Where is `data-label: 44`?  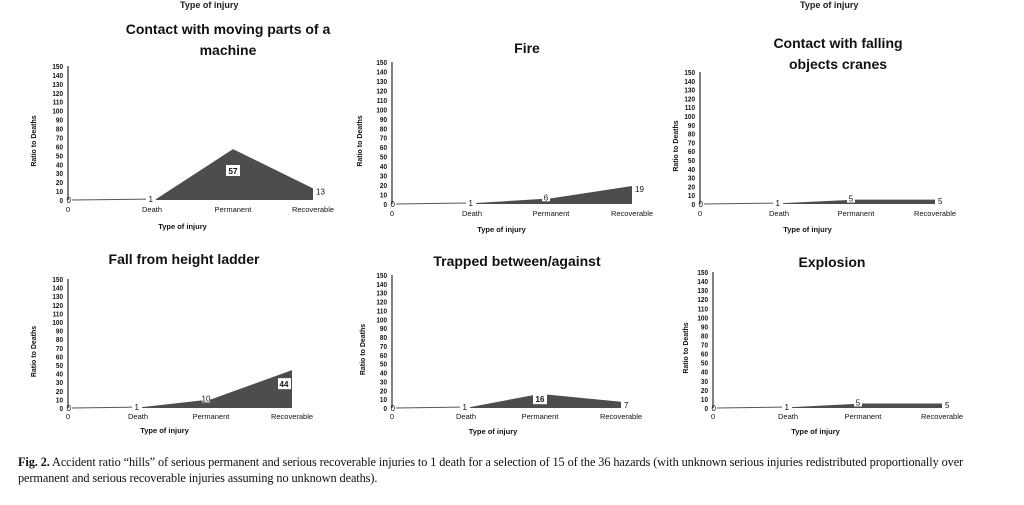
data-label: 44 is located at coordinates (284, 384).